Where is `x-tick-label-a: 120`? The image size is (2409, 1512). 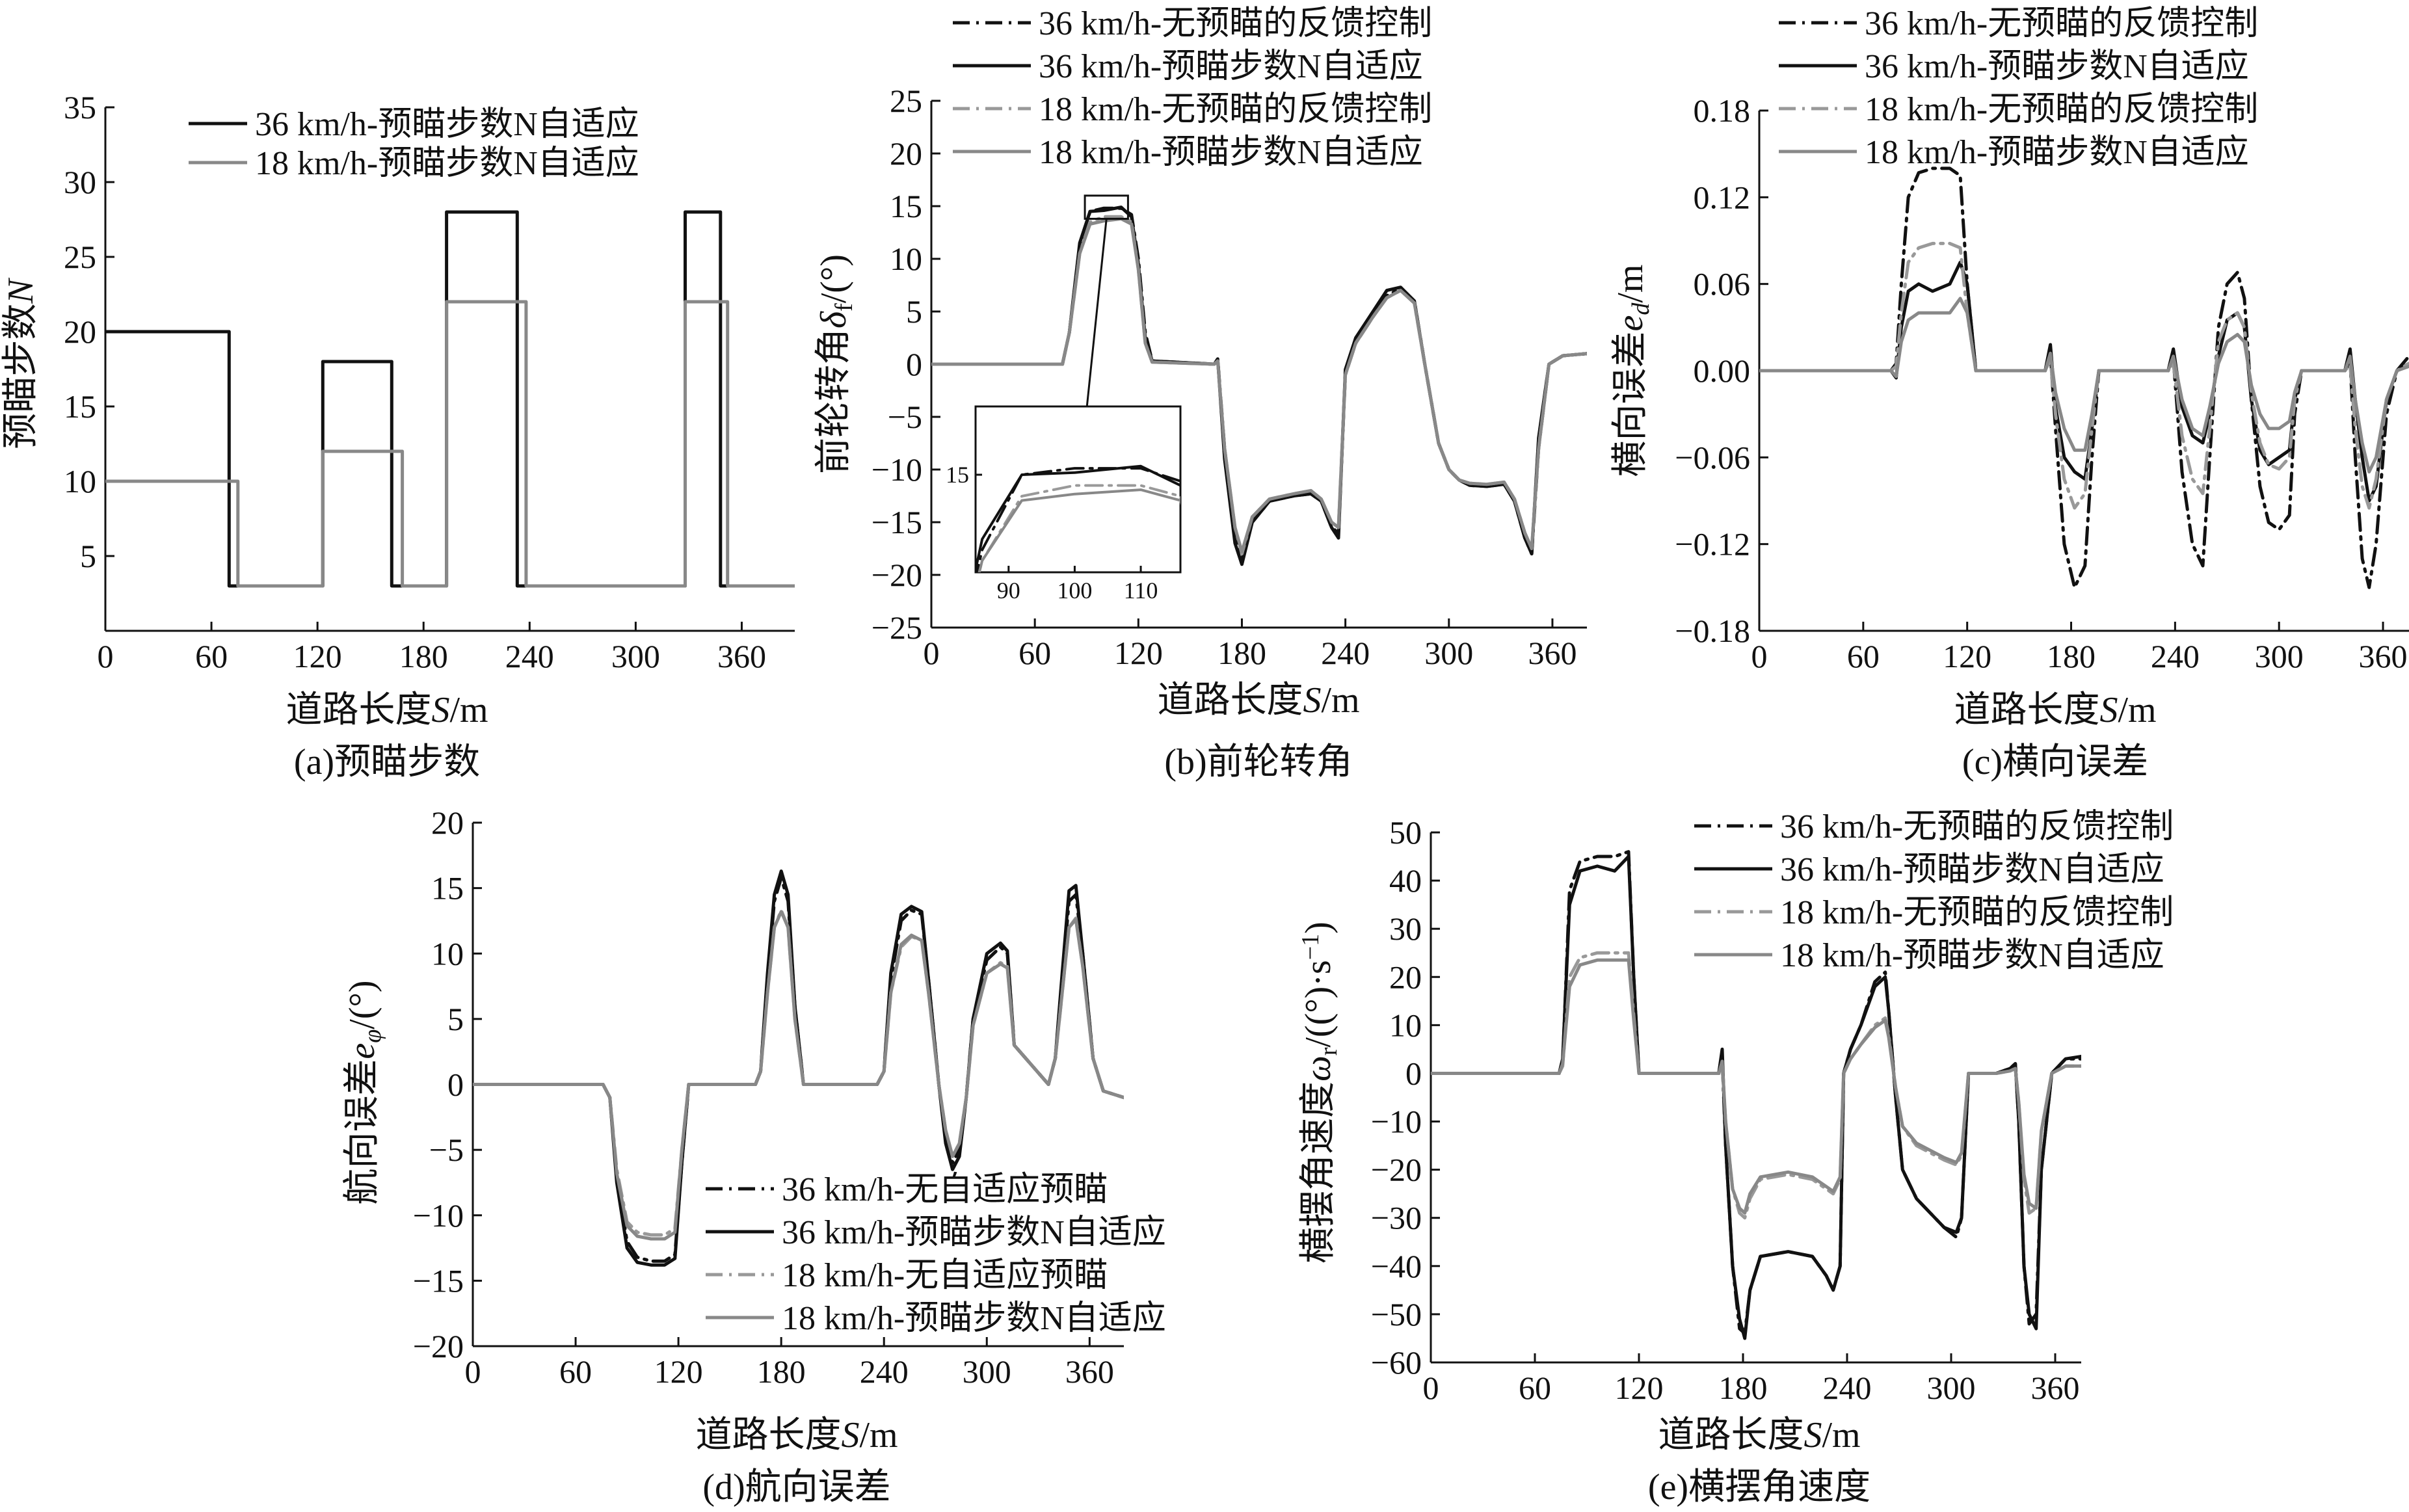 x-tick-label-a: 120 is located at coordinates (317, 656).